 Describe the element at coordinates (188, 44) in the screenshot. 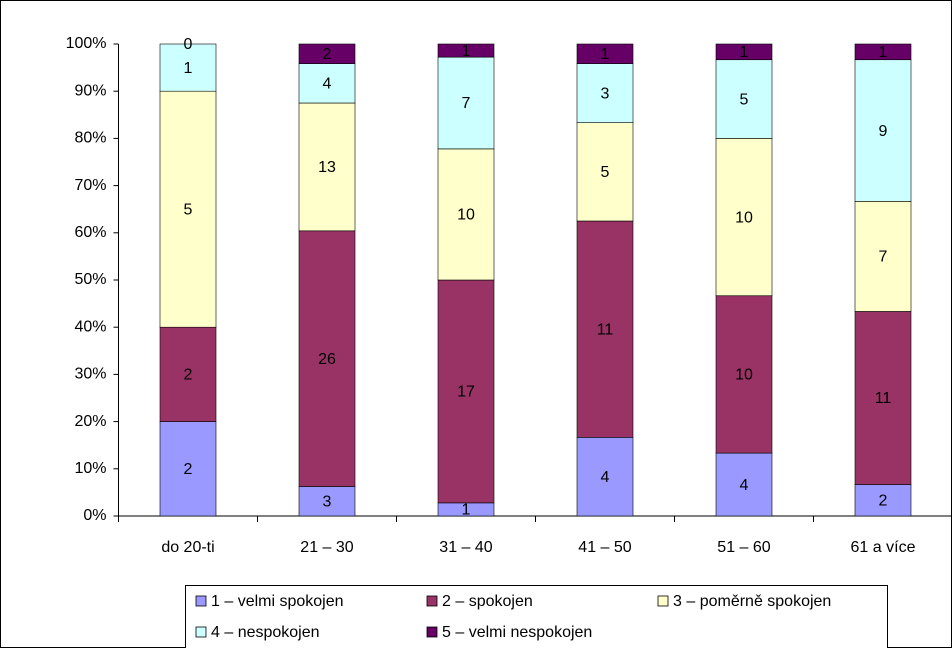

I see `data-label: 0` at that location.